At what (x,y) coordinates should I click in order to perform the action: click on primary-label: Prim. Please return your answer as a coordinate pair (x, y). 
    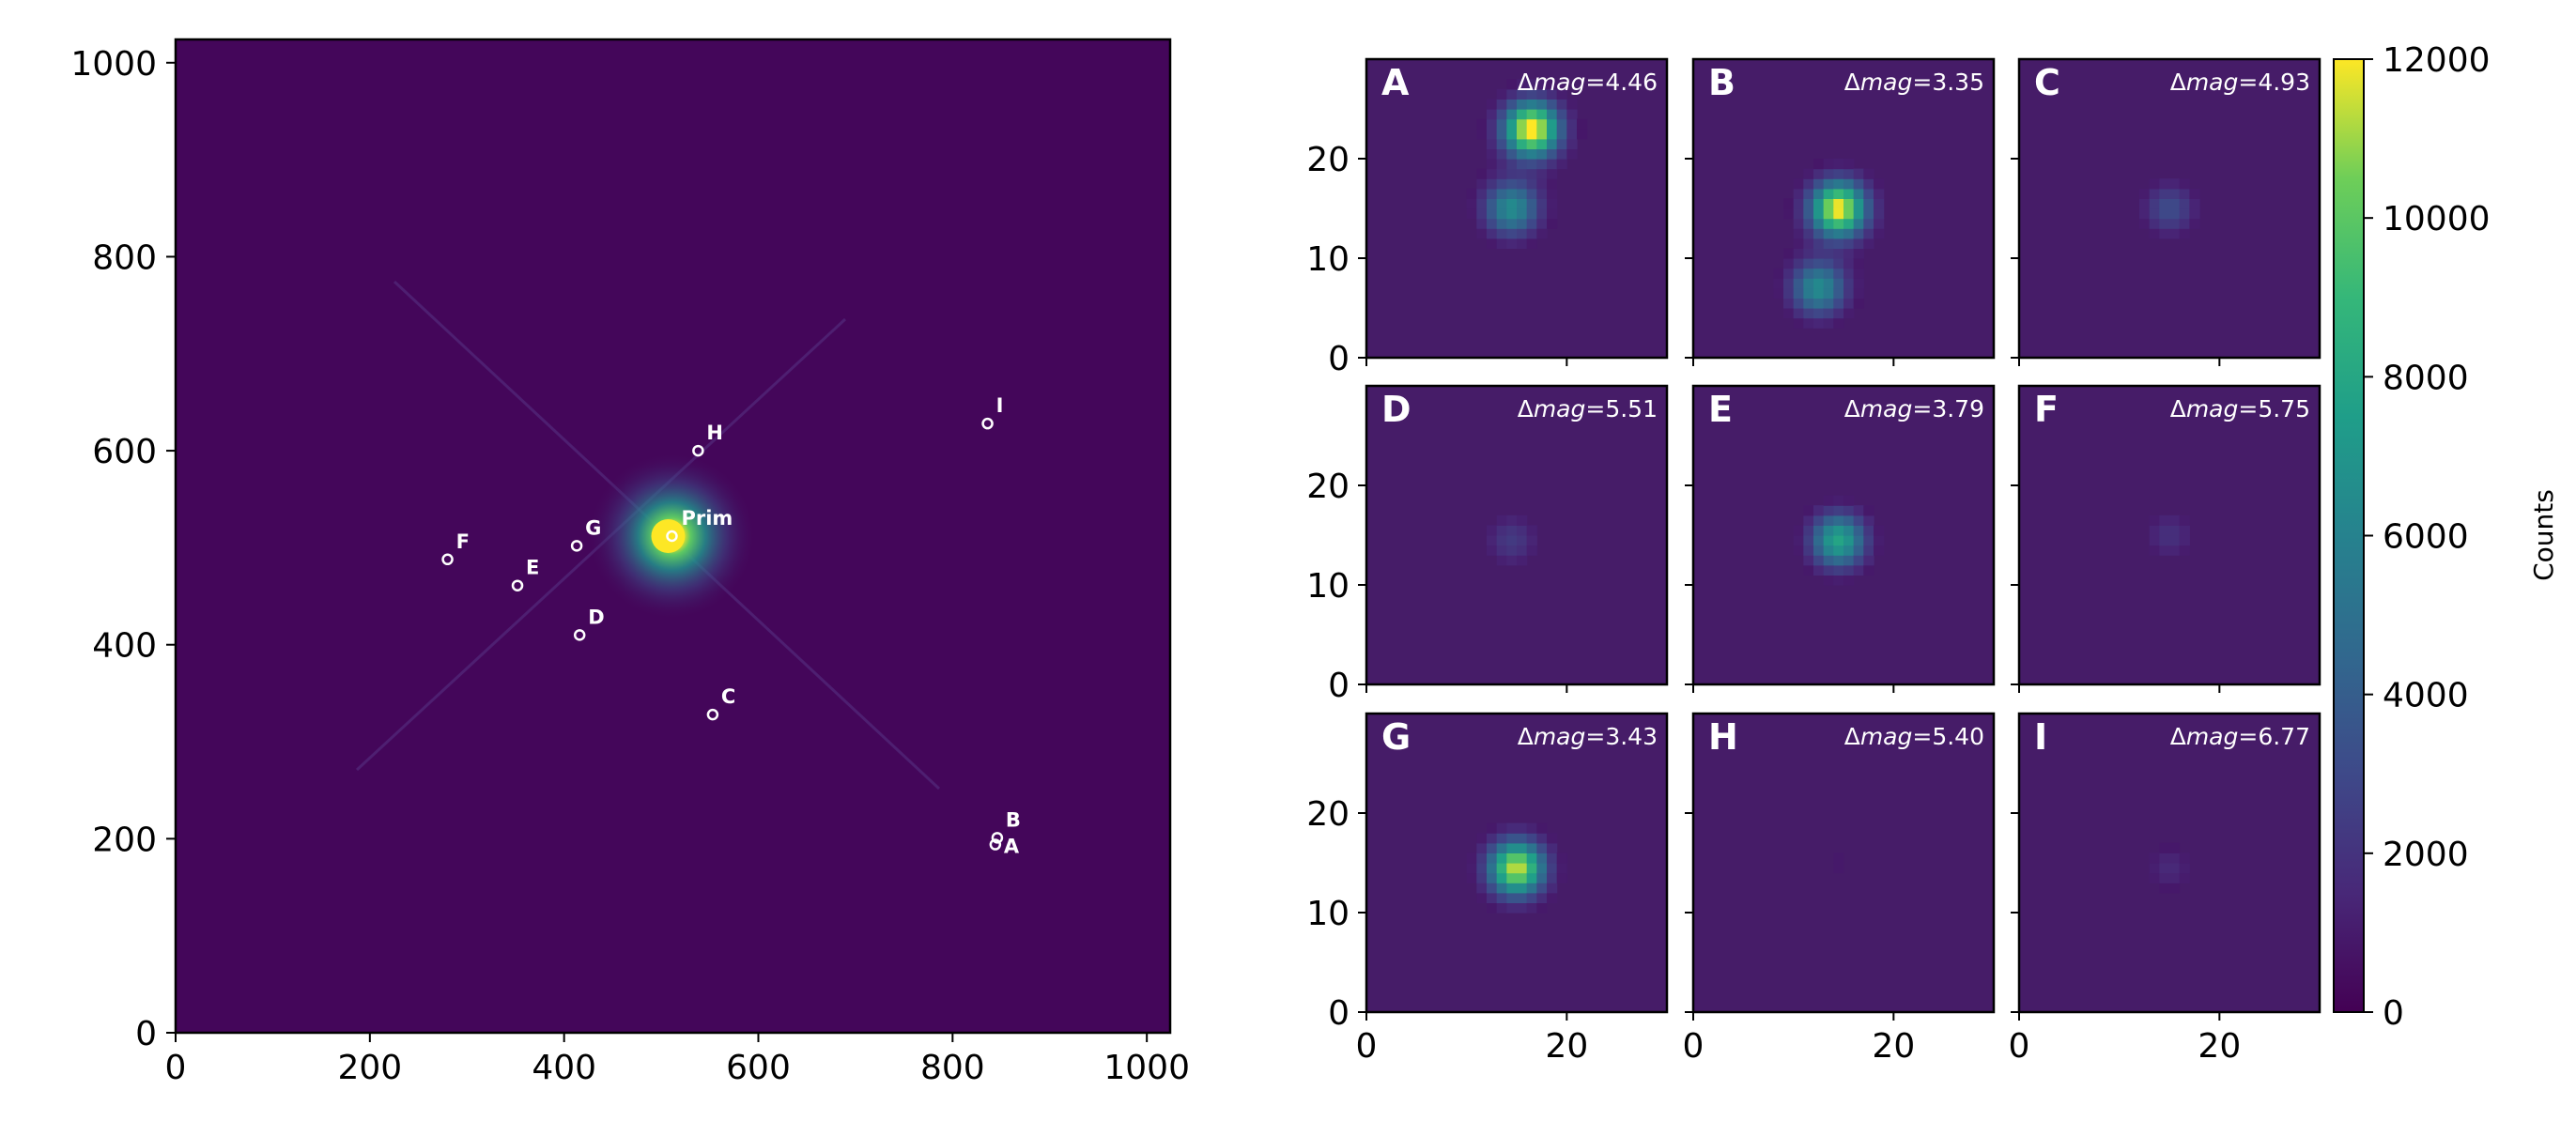
    Looking at the image, I should click on (707, 519).